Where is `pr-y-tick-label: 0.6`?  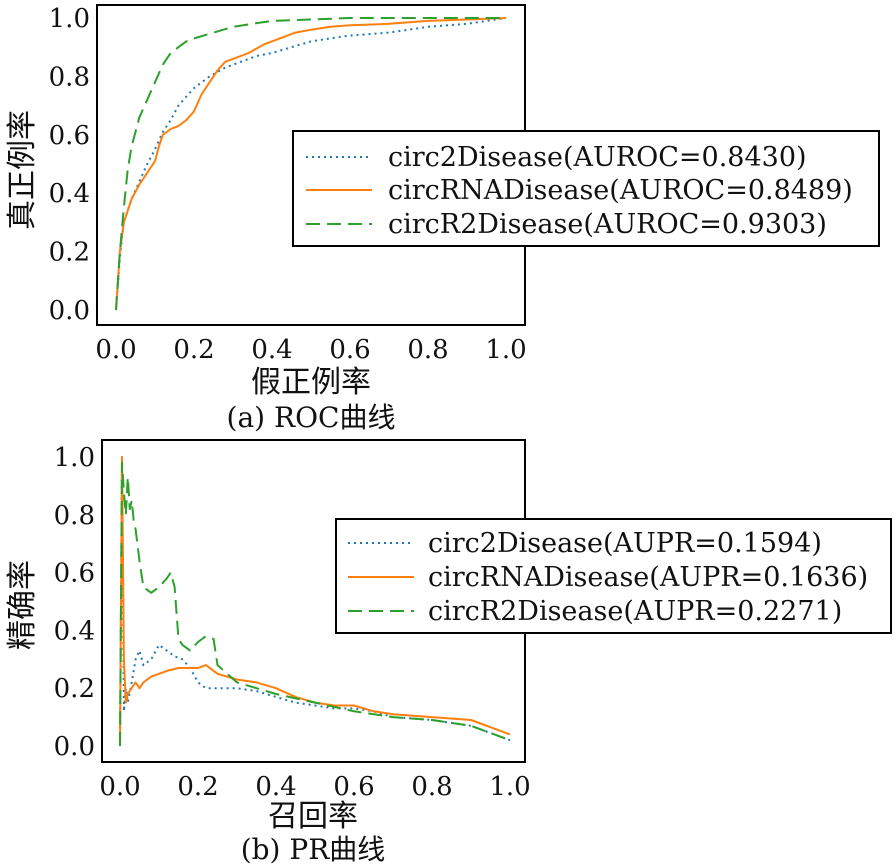 pr-y-tick-label: 0.6 is located at coordinates (74, 574).